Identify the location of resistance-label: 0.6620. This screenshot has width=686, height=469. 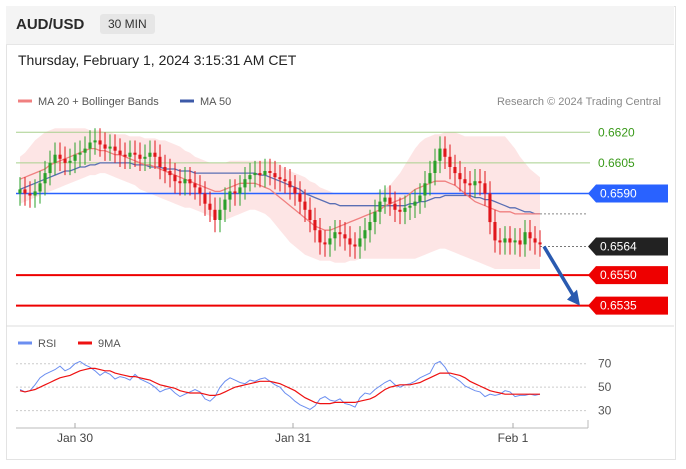
(616, 132).